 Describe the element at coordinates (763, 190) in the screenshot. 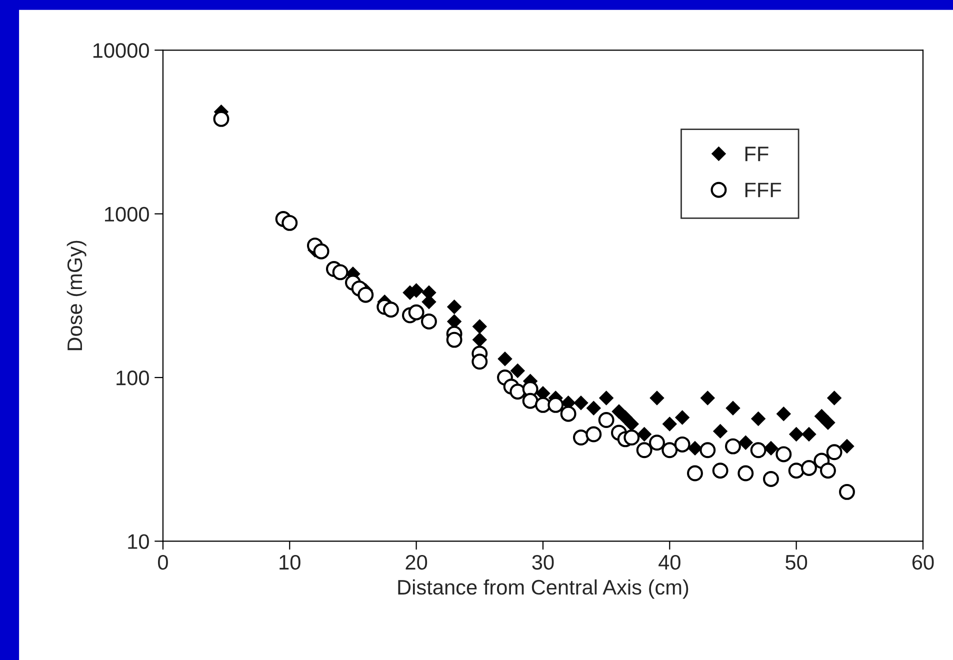

I see `legend-label: FFF` at that location.